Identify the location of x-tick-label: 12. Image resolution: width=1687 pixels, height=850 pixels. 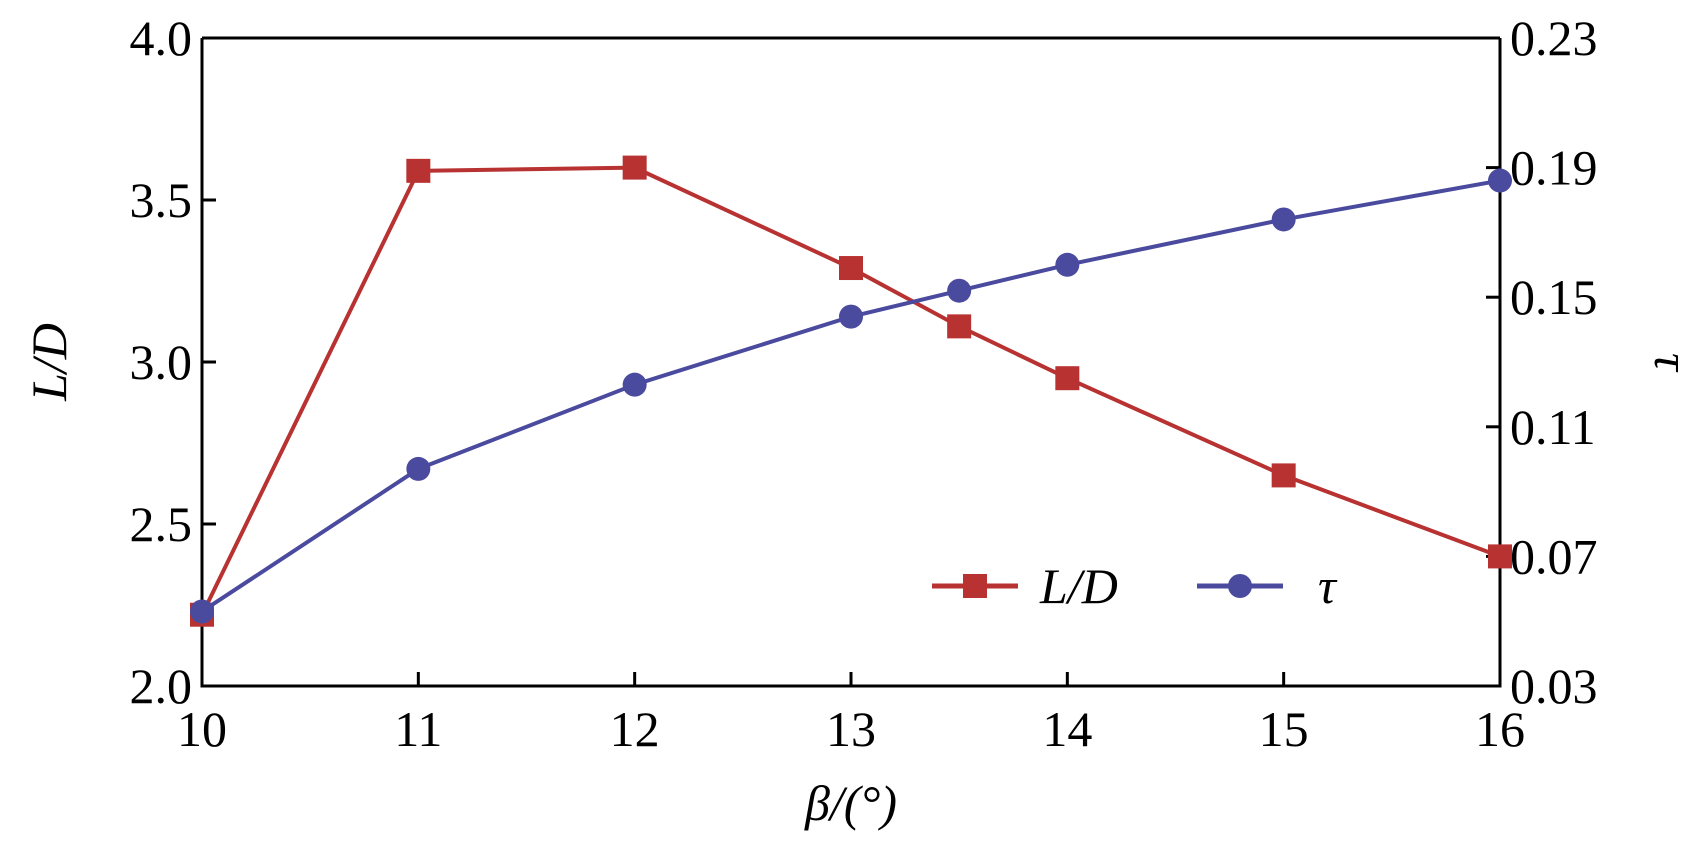
(635, 729).